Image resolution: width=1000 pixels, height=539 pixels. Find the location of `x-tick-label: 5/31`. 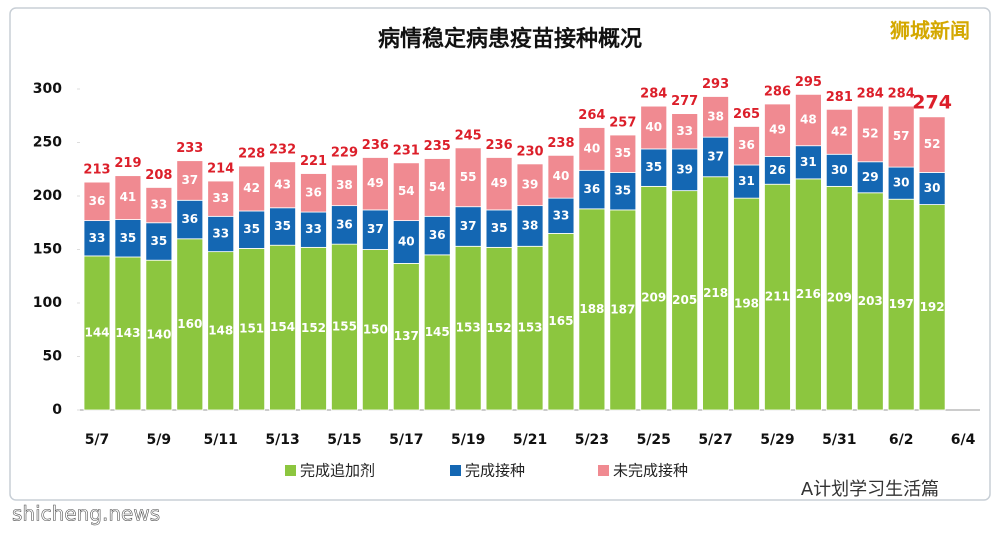

x-tick-label: 5/31 is located at coordinates (839, 440).